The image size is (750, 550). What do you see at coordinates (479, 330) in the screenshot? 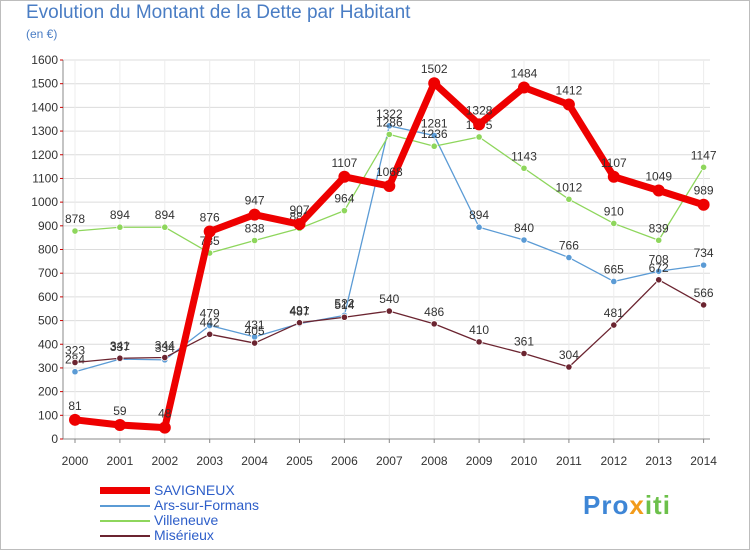
I see `data-label: 410` at bounding box center [479, 330].